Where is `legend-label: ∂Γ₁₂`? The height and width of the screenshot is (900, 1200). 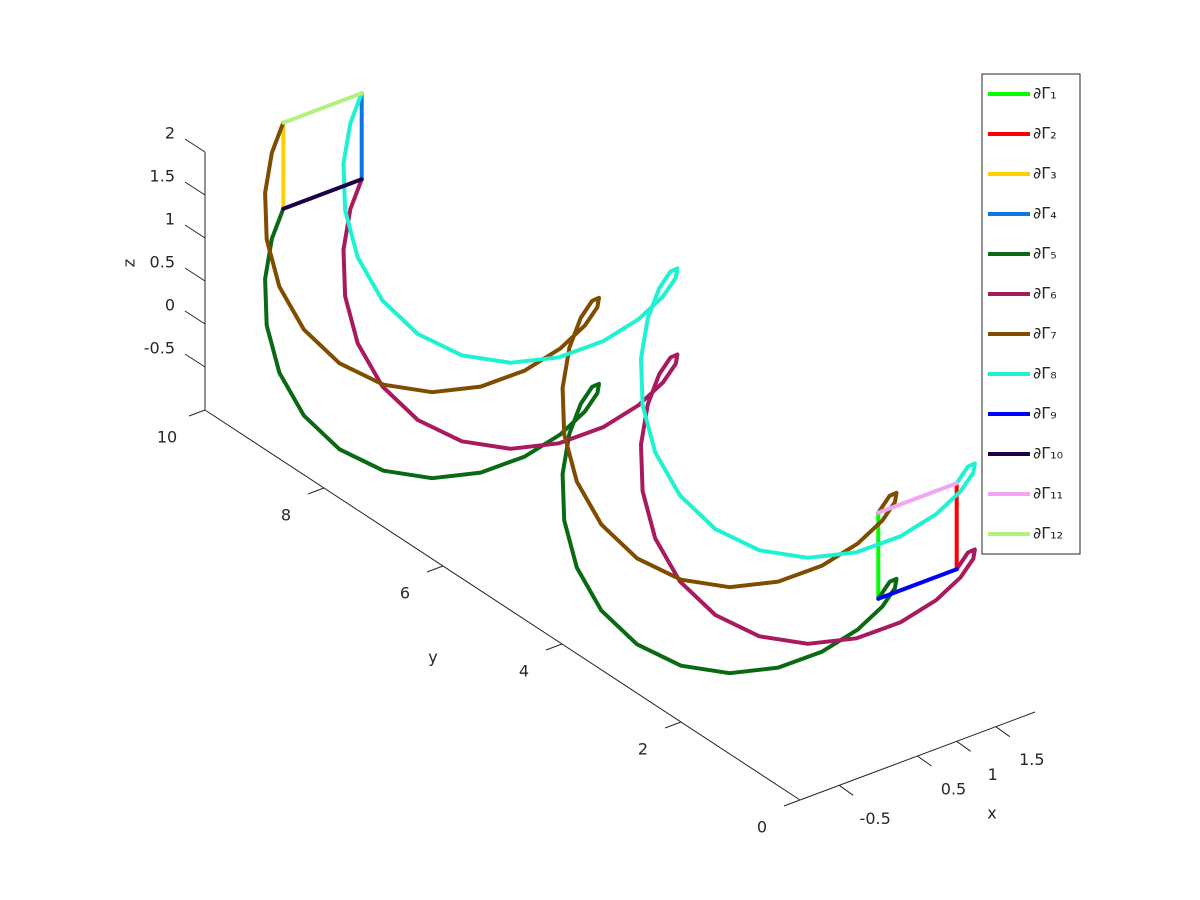
legend-label: ∂Γ₁₂ is located at coordinates (1048, 533).